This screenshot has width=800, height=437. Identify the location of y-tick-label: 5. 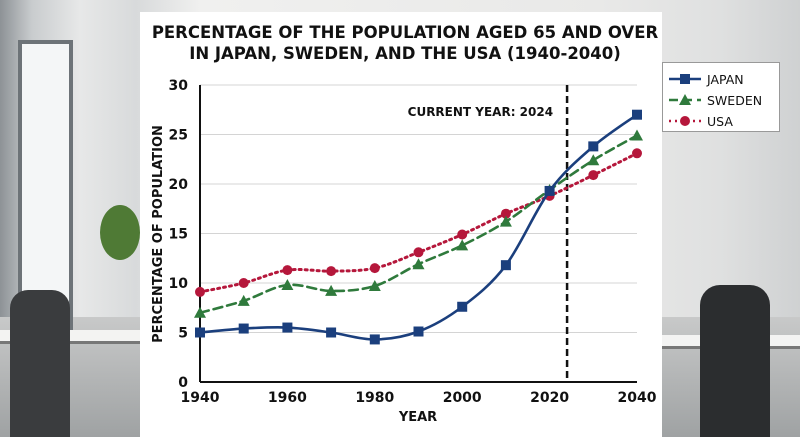
(183, 334).